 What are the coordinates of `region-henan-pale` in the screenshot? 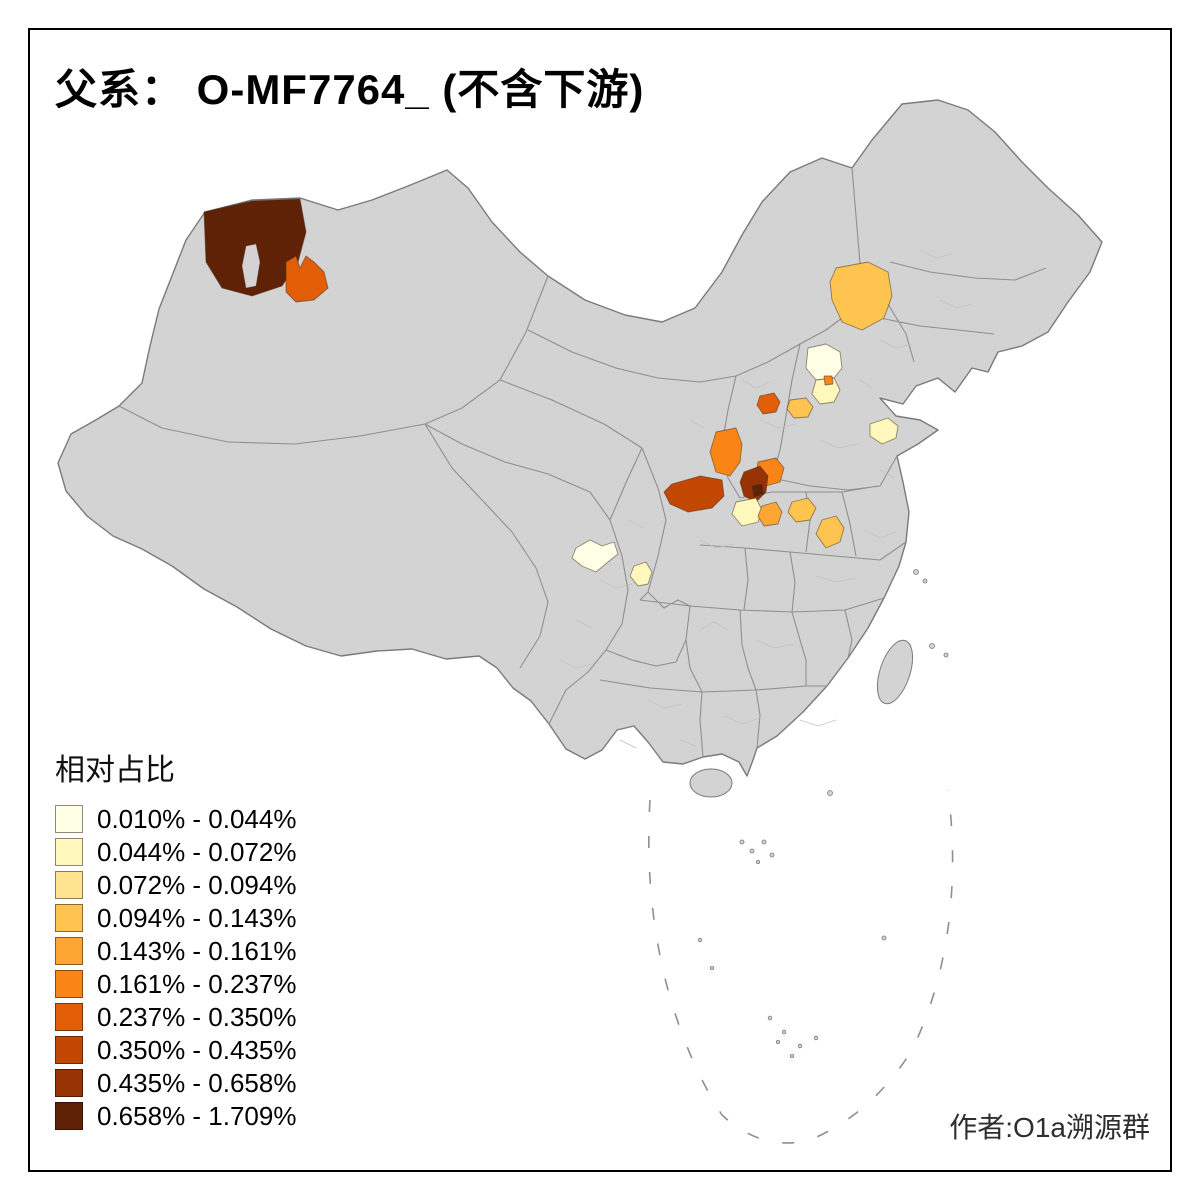 It's located at (747, 512).